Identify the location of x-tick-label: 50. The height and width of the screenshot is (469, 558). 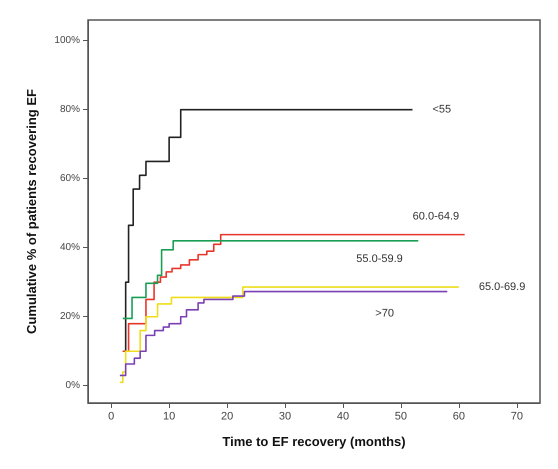
(401, 416).